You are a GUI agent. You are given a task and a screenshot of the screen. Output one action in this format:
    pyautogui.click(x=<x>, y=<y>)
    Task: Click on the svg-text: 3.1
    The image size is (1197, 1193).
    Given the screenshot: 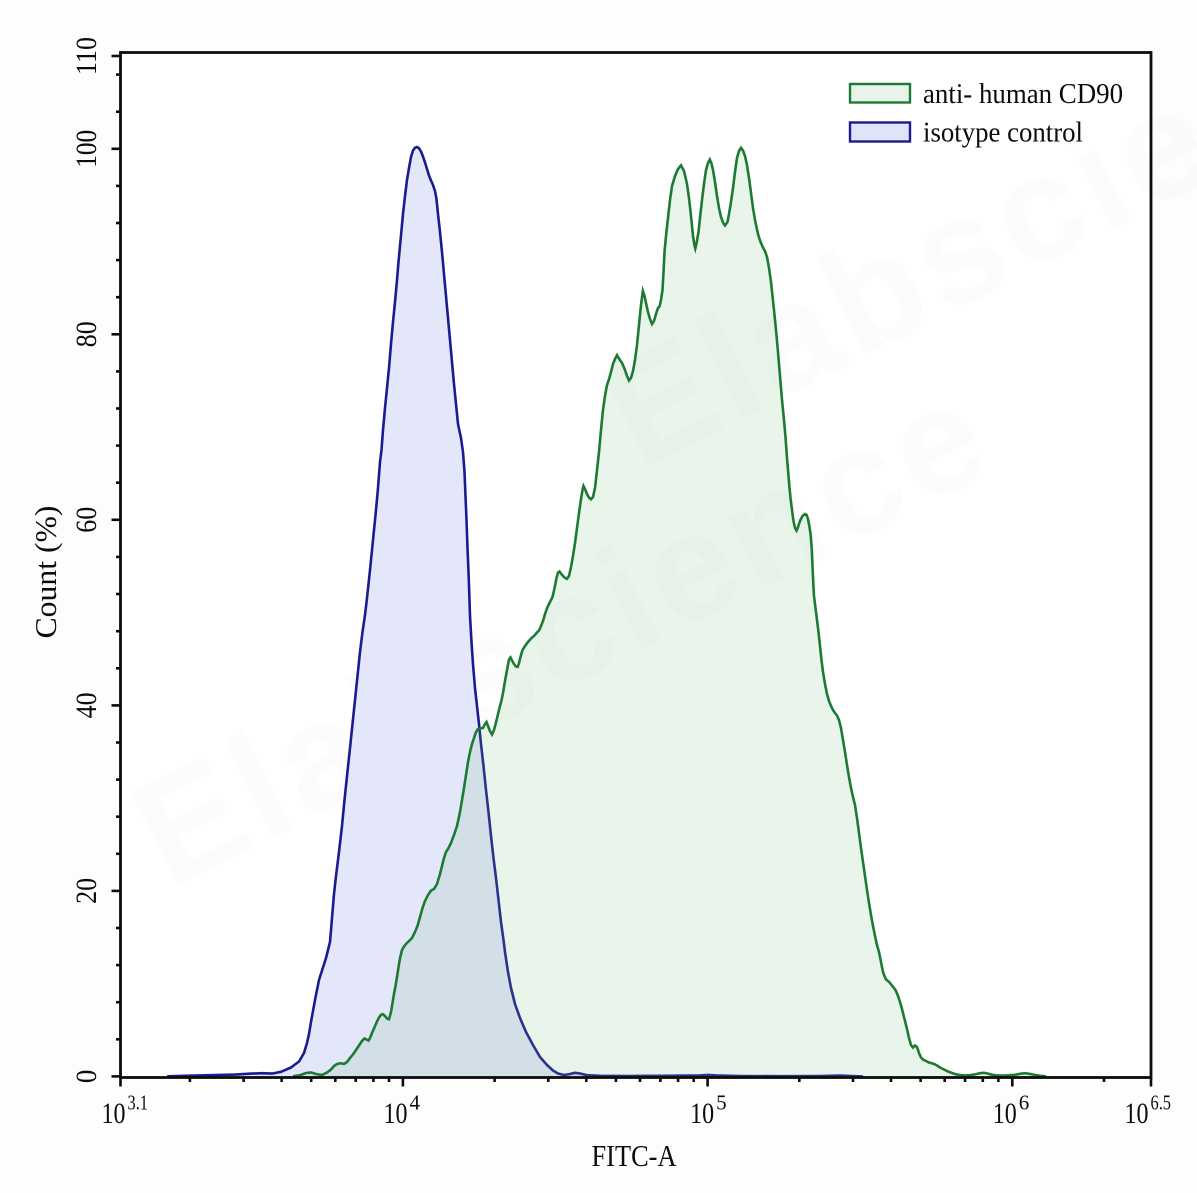 What is the action you would take?
    pyautogui.click(x=138, y=1103)
    